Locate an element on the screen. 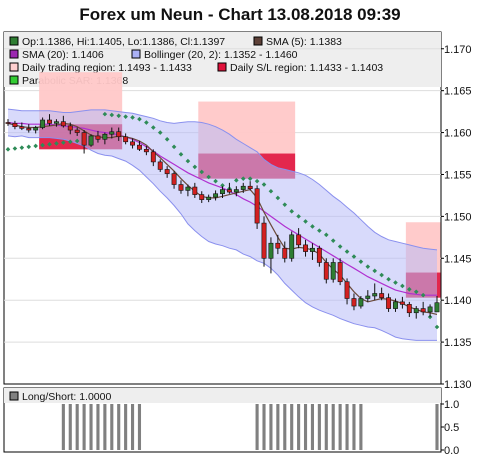  y-tick-label: 1.150 is located at coordinates (458, 217).